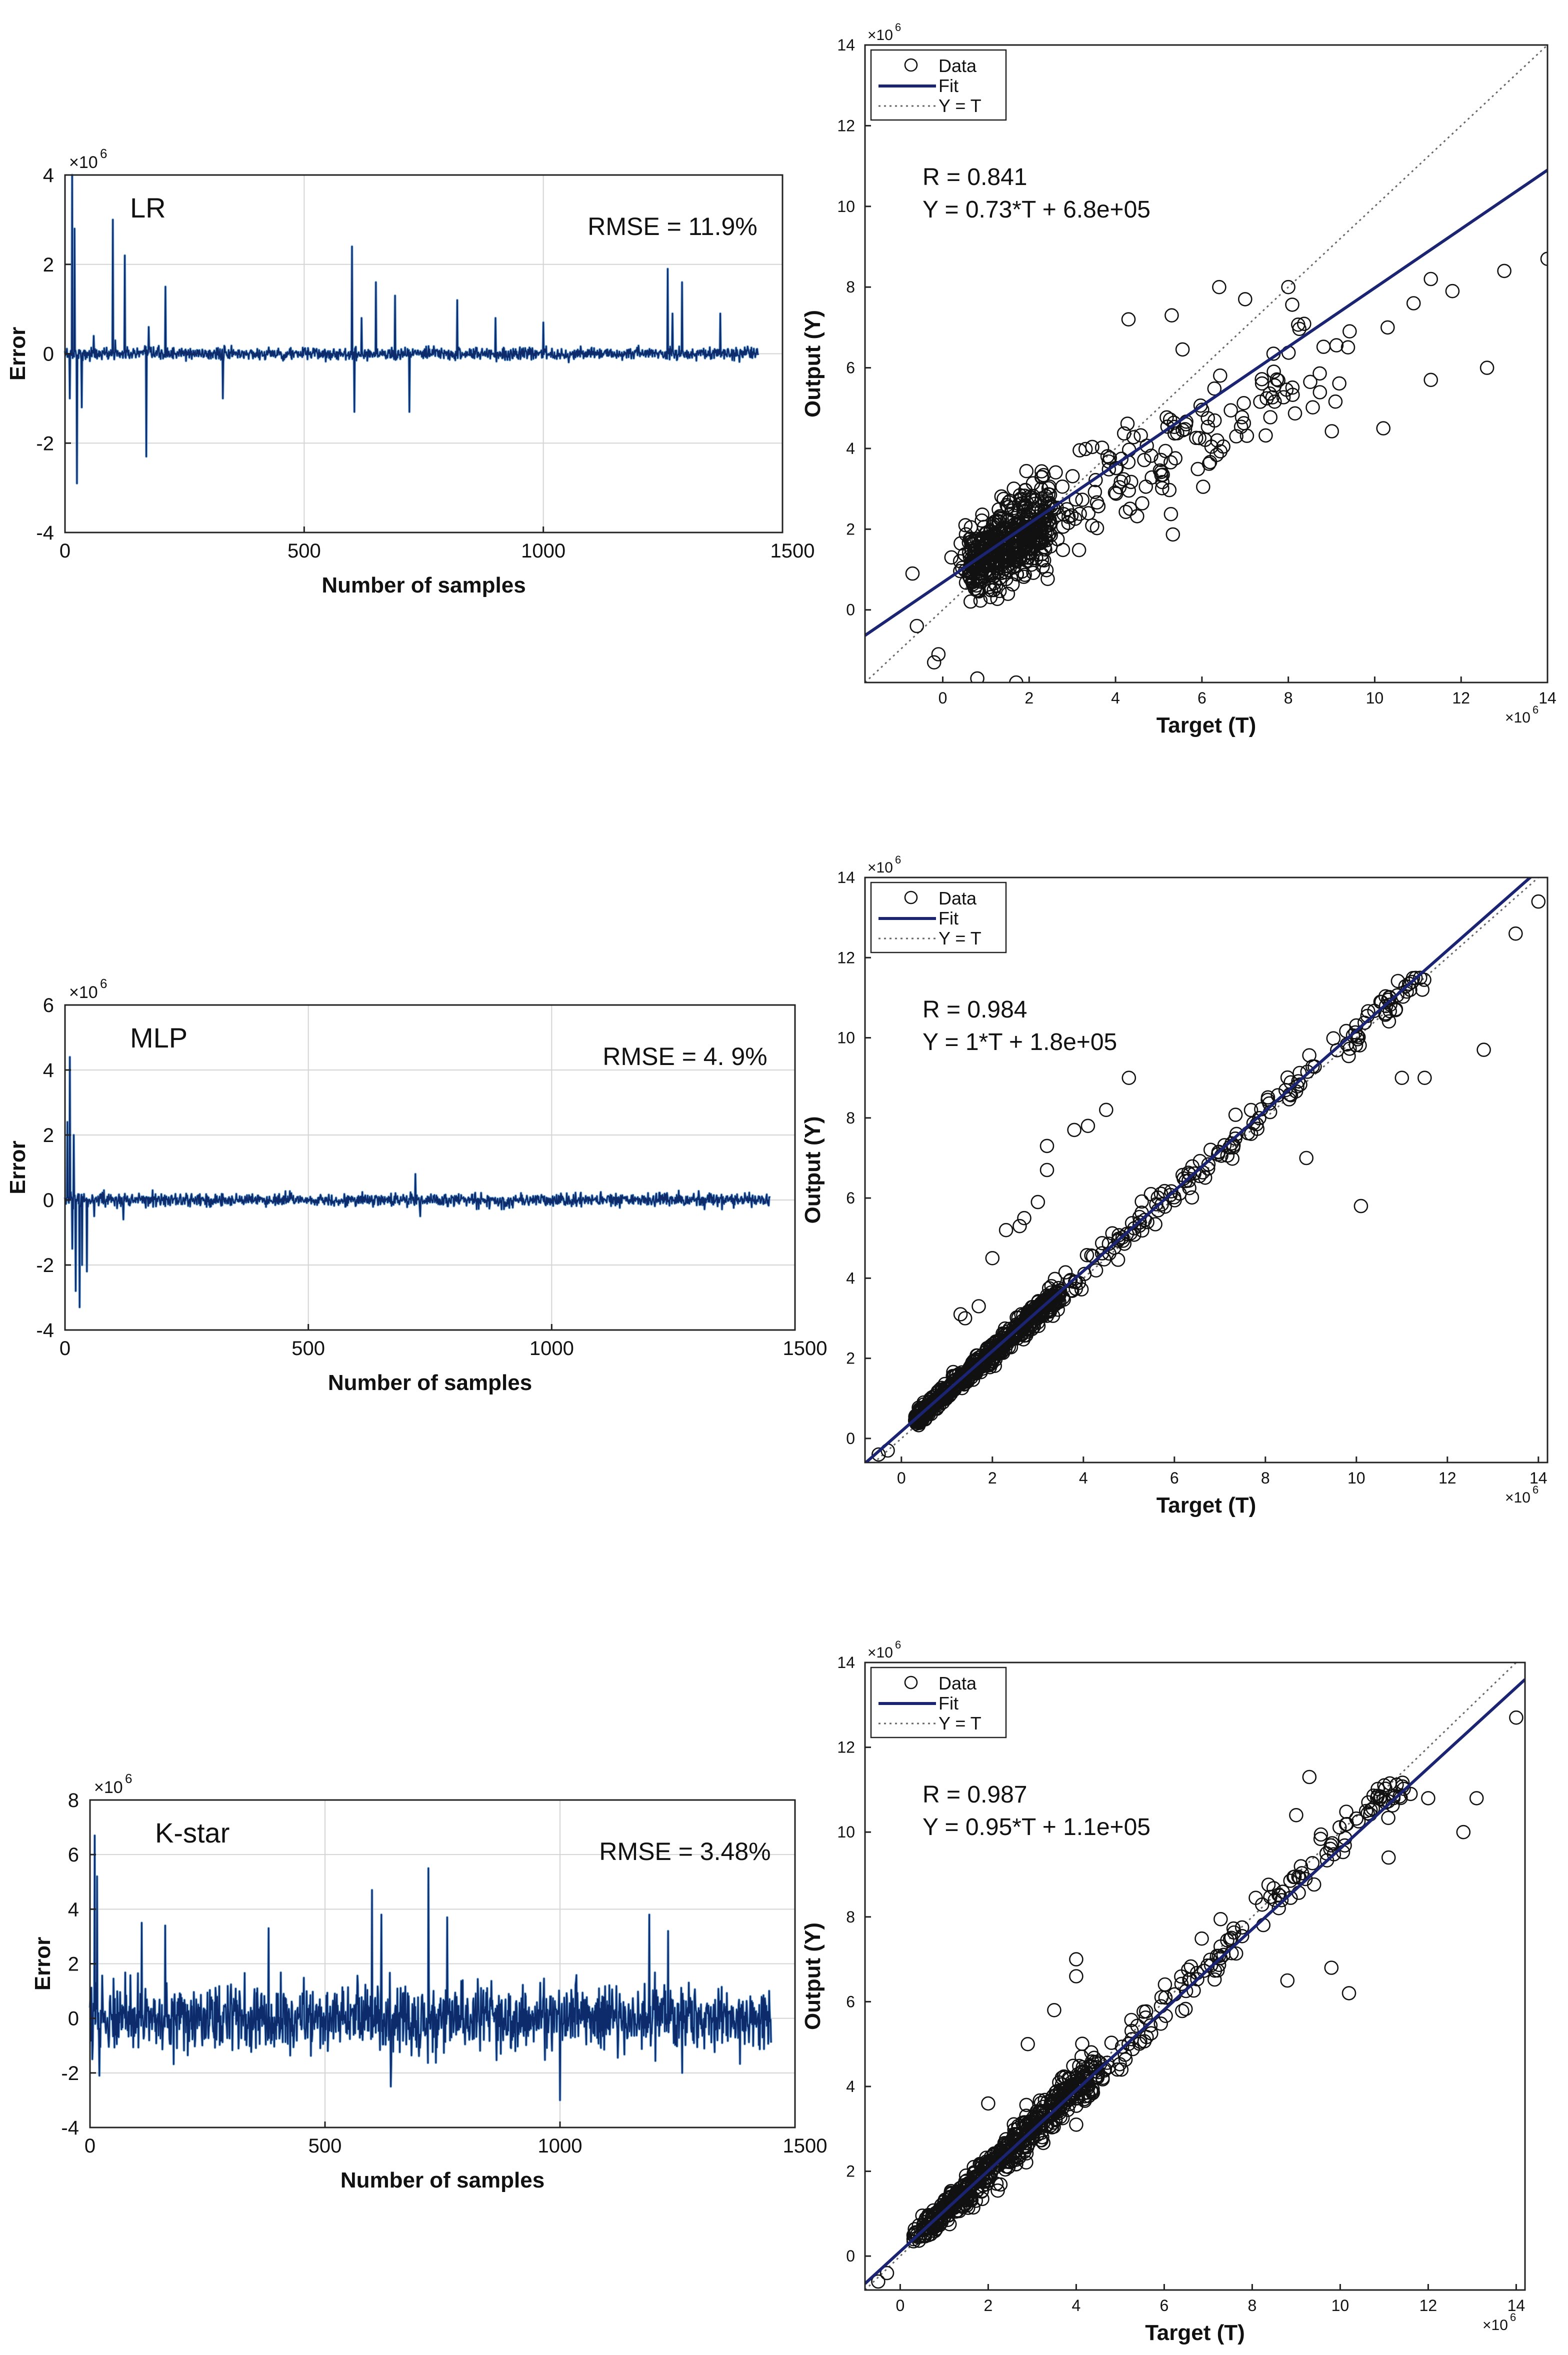 The image size is (1568, 2355). I want to click on x-tick-label: 14, so click(1517, 2305).